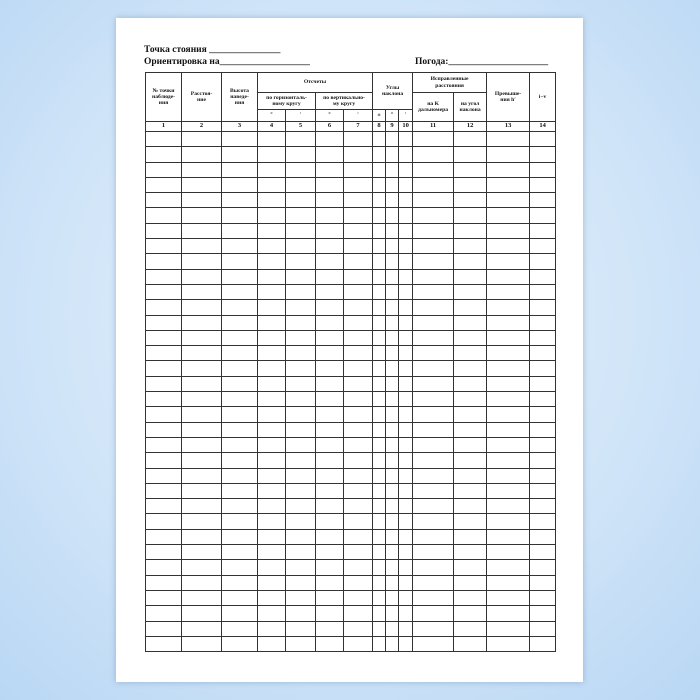  What do you see at coordinates (201, 97) in the screenshot?
I see `header-cell: Расстоя- ние` at bounding box center [201, 97].